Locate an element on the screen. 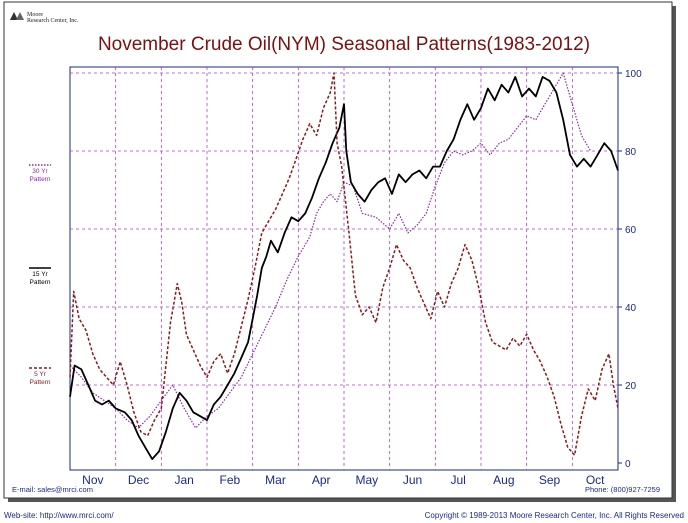 This screenshot has width=688, height=523. legend-30yr: 30 Yr Pattern is located at coordinates (40, 173).